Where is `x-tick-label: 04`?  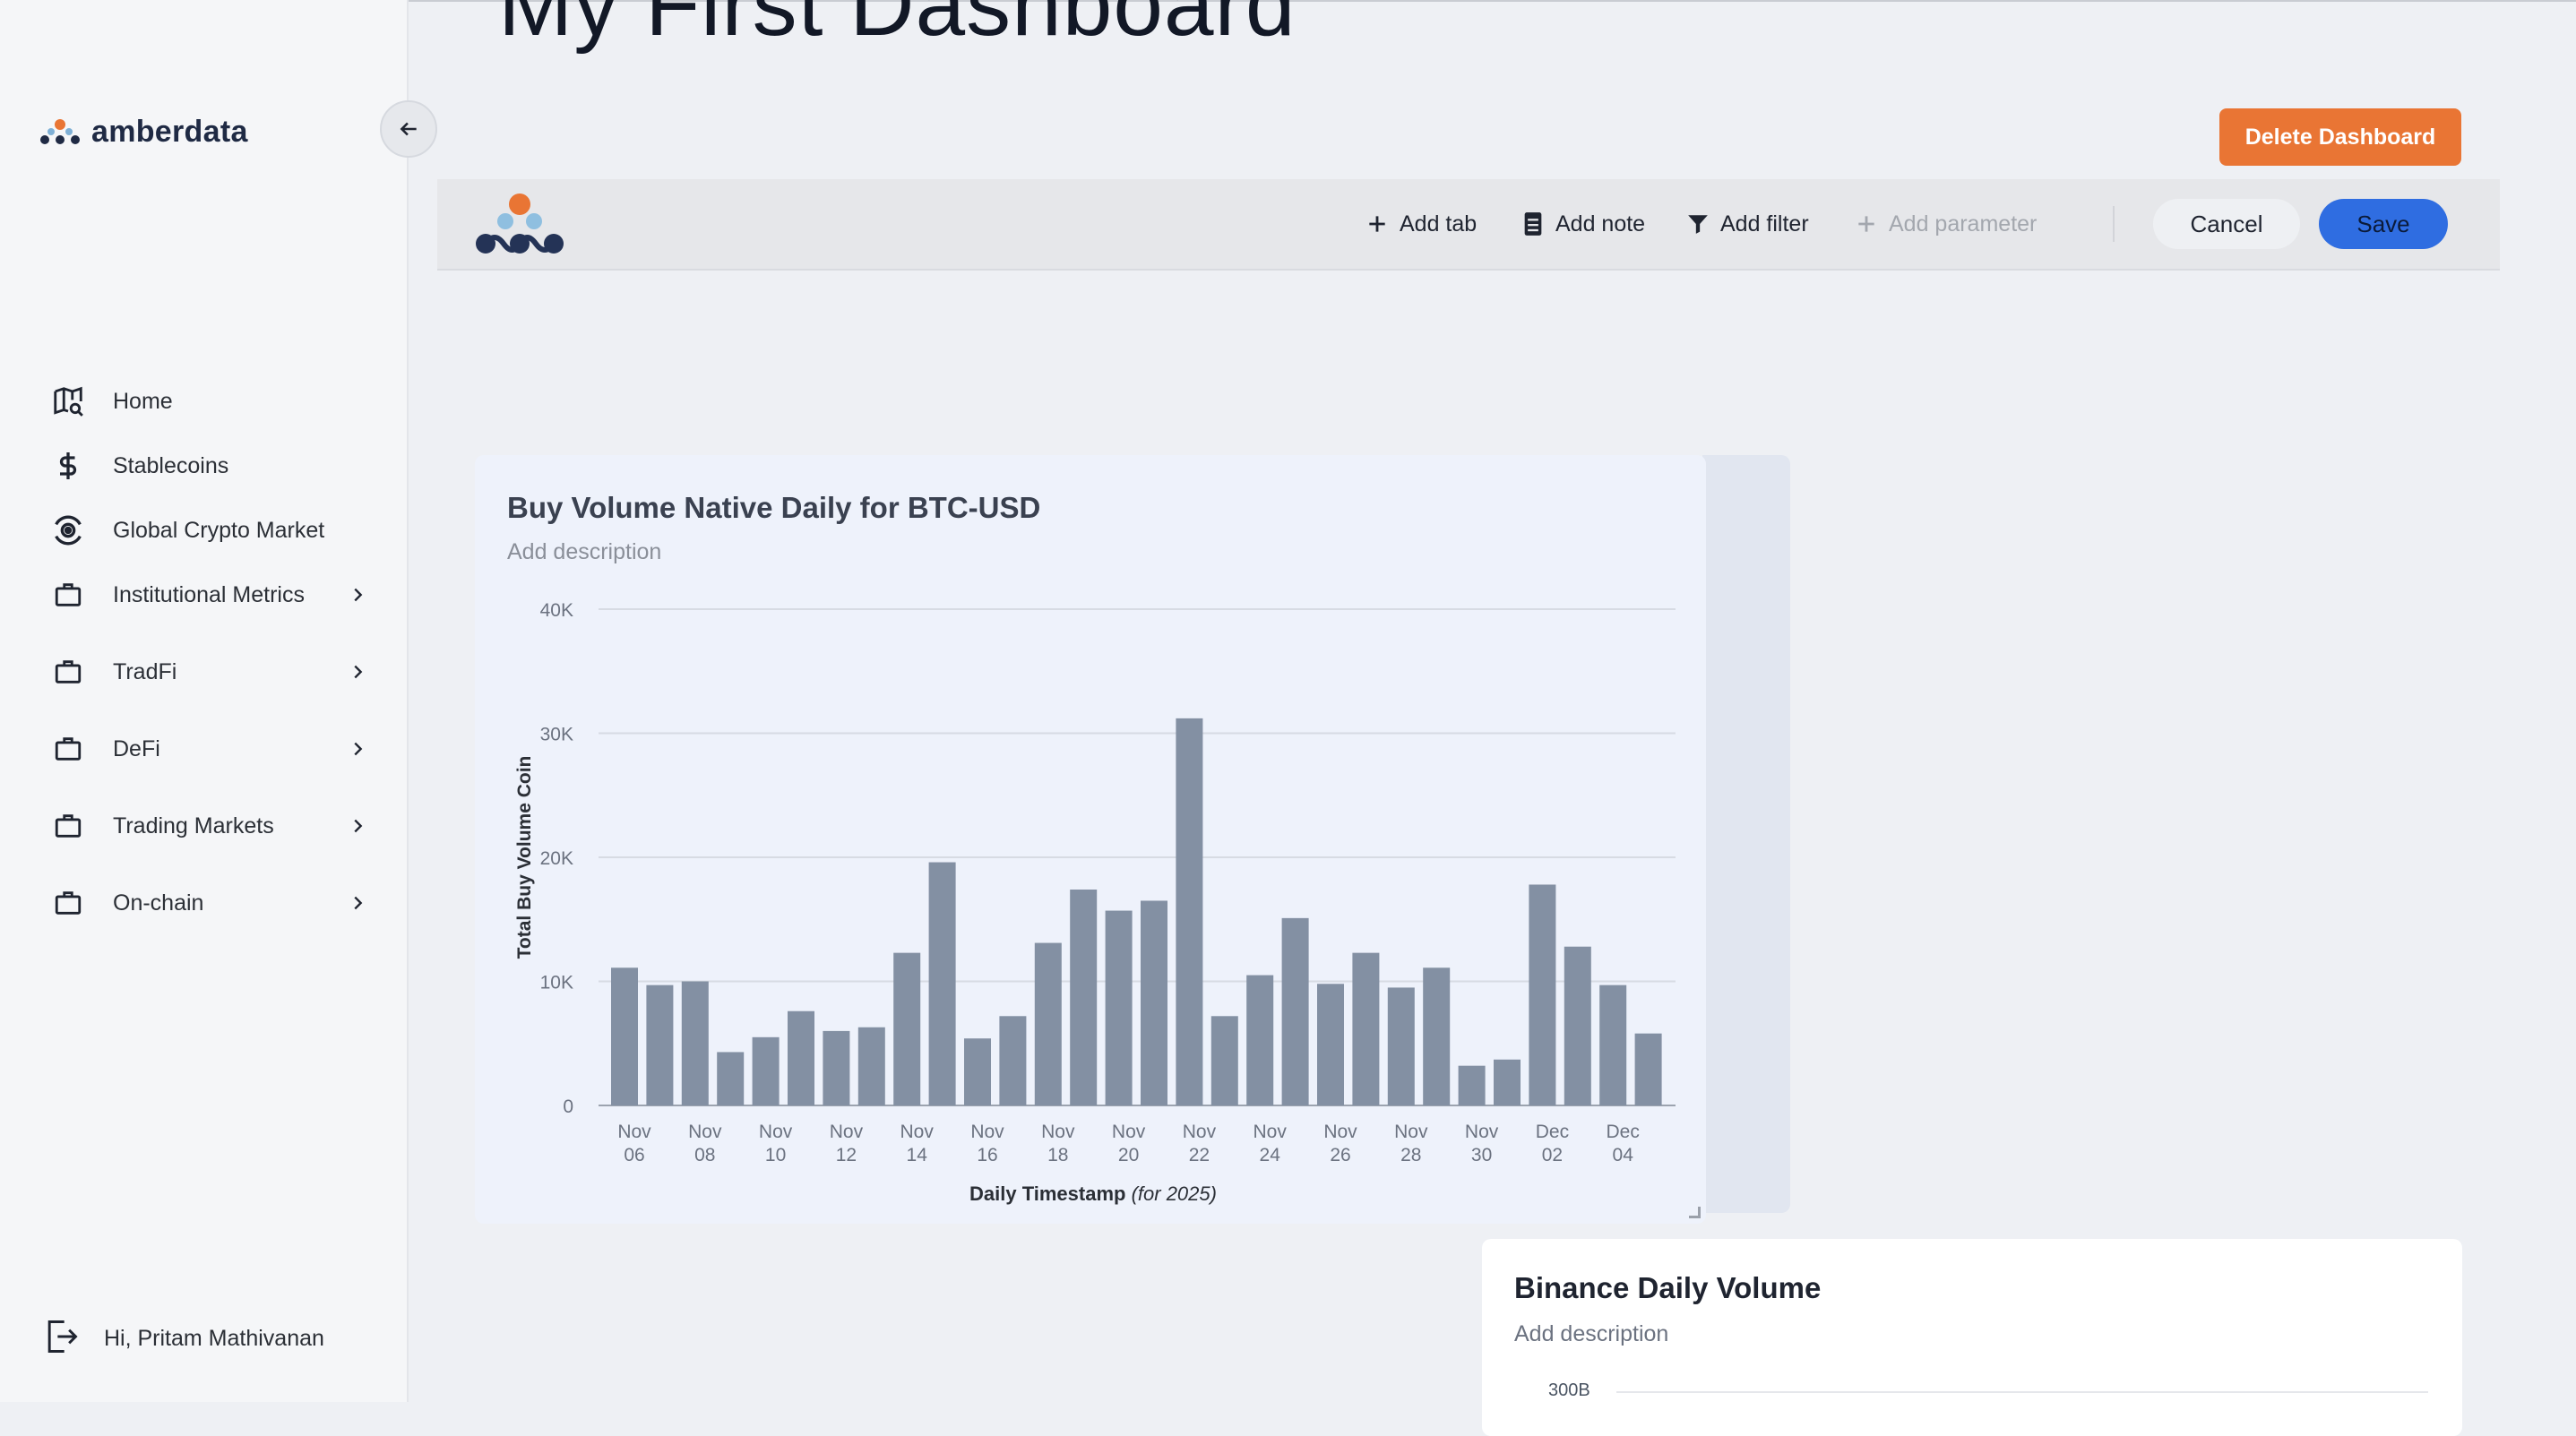
x-tick-label: 04 is located at coordinates (1624, 1155).